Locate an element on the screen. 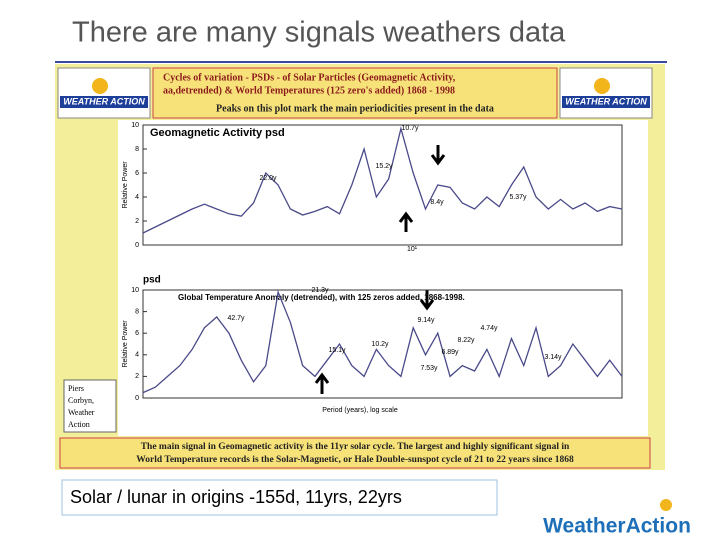 The image size is (720, 545). x-tick-label: 10¹ is located at coordinates (412, 249).